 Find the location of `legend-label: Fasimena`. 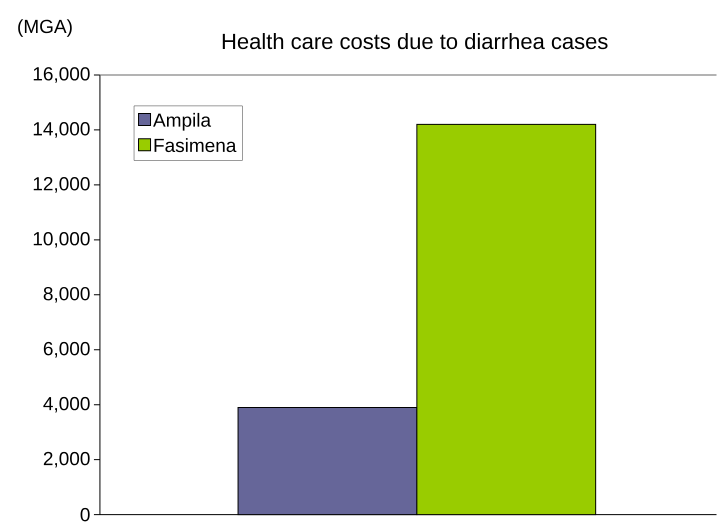

legend-label: Fasimena is located at coordinates (195, 145).